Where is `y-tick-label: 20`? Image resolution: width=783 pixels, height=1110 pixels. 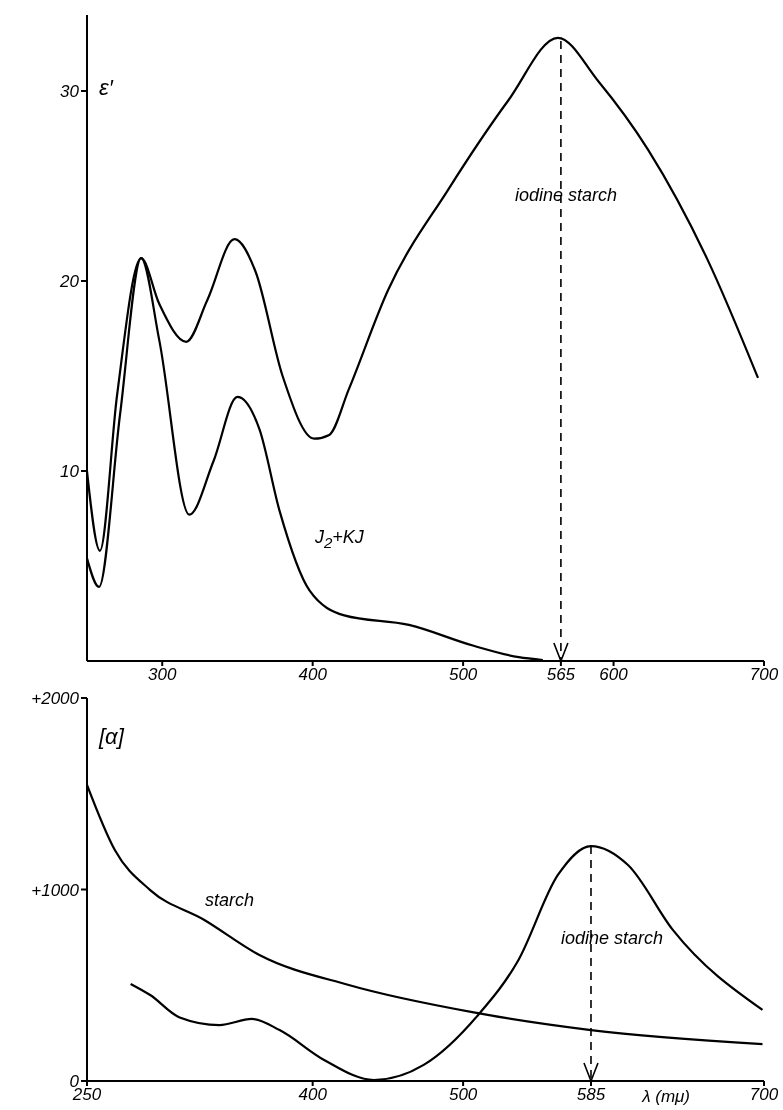
y-tick-label: 20 is located at coordinates (69, 282).